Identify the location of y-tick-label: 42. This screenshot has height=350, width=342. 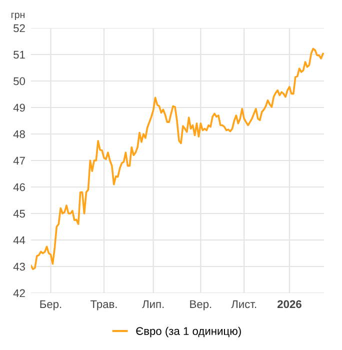
(19, 293).